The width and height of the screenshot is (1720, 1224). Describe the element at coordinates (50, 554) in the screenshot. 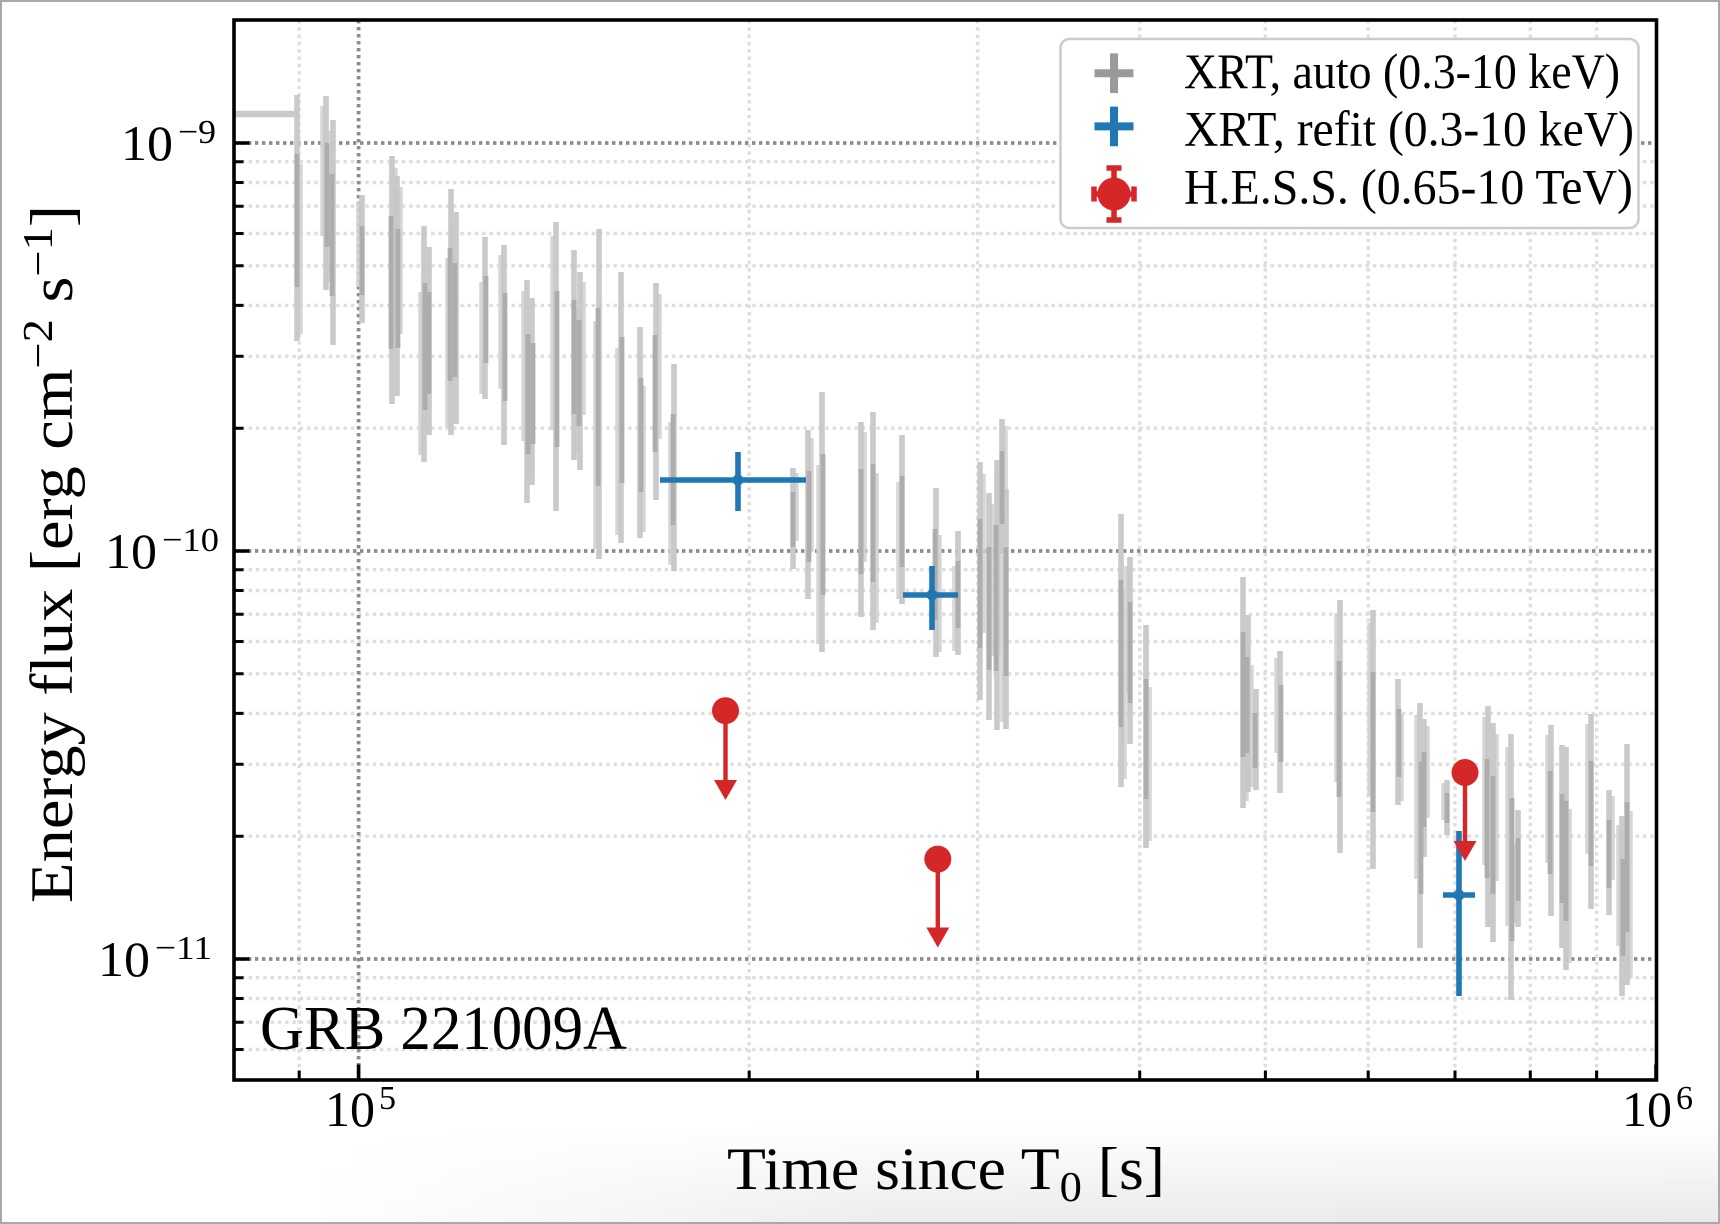

I see `svg-text: Energy flux [erg cm−2 s−1]` at that location.